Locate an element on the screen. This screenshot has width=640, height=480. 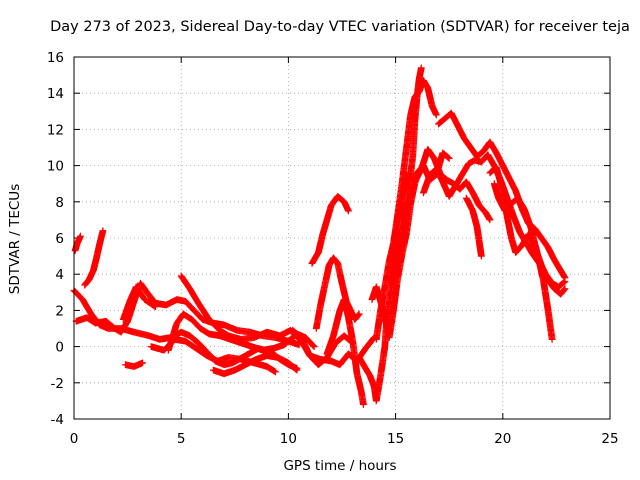
x-tick-label: 15 is located at coordinates (395, 439).